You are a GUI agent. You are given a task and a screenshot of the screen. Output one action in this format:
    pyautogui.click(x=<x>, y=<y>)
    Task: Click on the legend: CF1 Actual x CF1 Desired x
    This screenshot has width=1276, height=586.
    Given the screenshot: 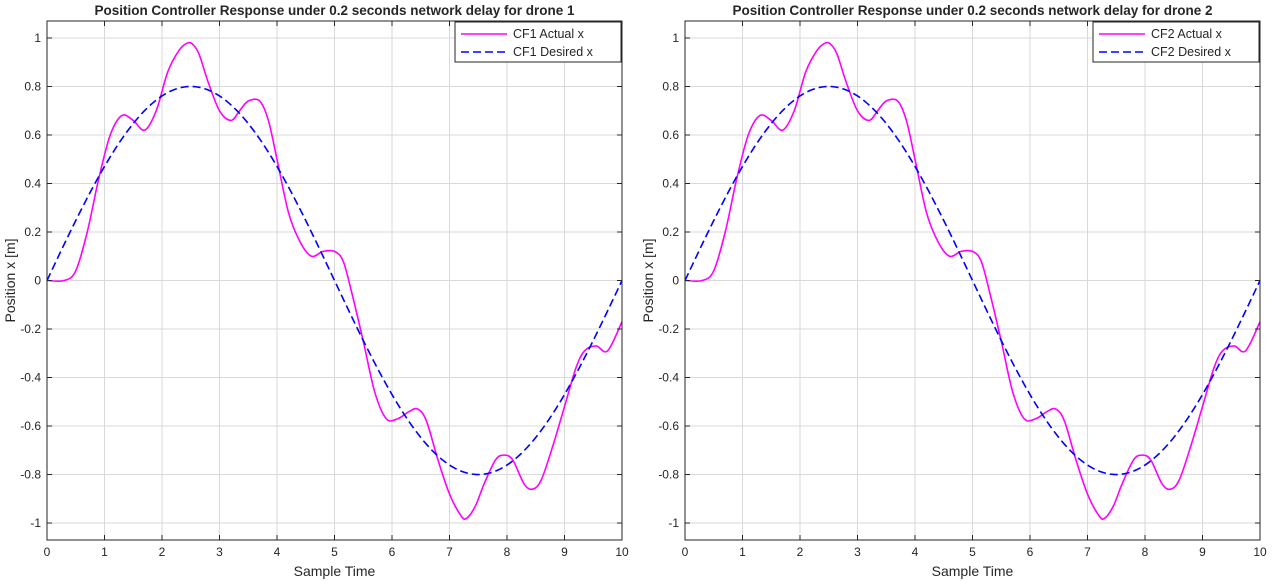 What is the action you would take?
    pyautogui.click(x=538, y=42)
    